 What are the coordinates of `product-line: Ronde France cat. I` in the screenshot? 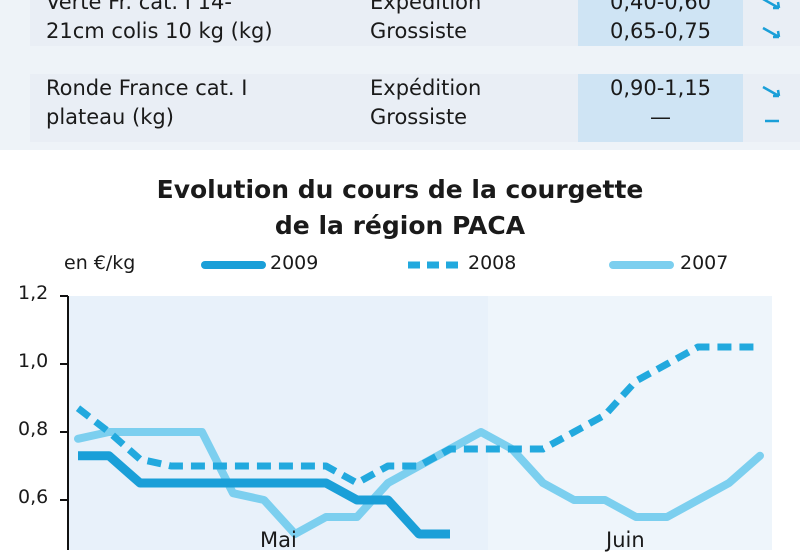 It's located at (147, 88).